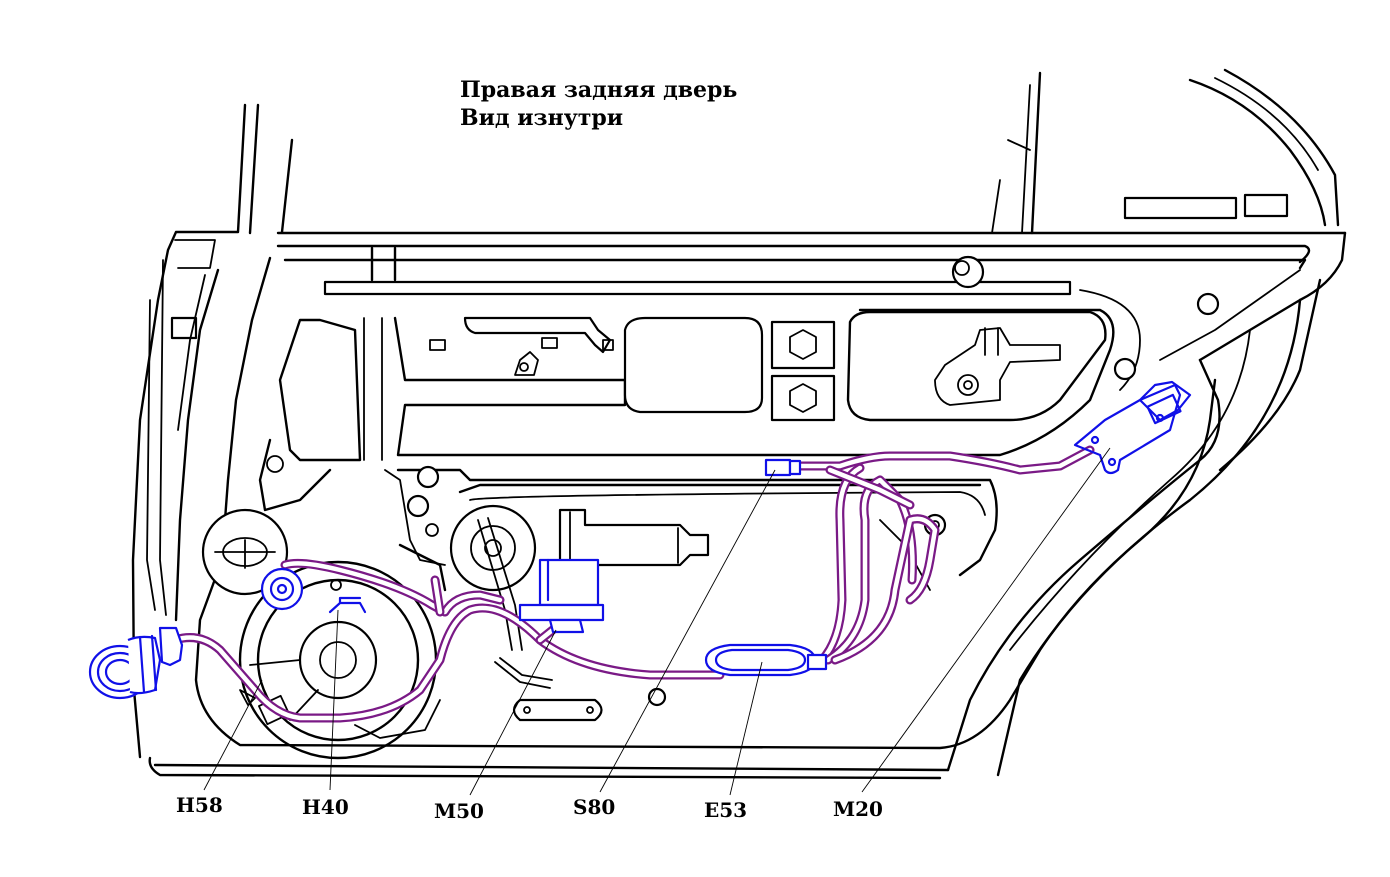  I want to click on component-labels: H58 H40 M50 S80 E53 M20, so click(529, 808).